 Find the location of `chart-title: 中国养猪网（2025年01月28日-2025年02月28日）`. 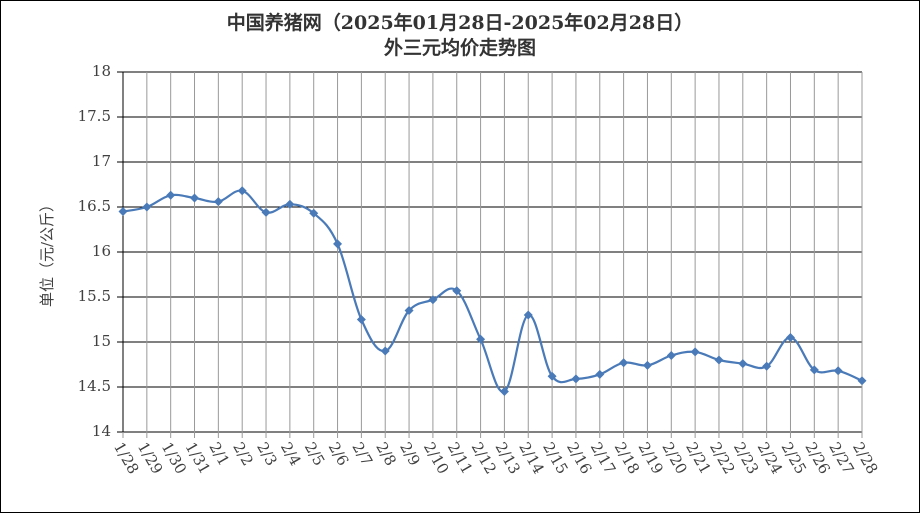

chart-title: 中国养猪网（2025年01月28日-2025年02月28日） is located at coordinates (460, 22).